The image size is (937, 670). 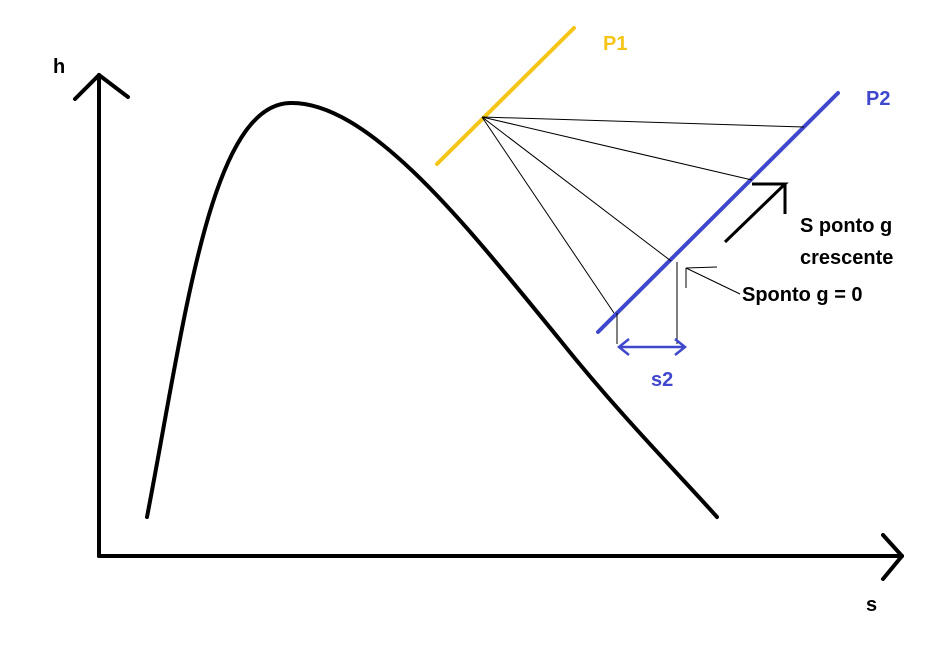 I want to click on isobar-p1-label: P1, so click(x=615, y=44).